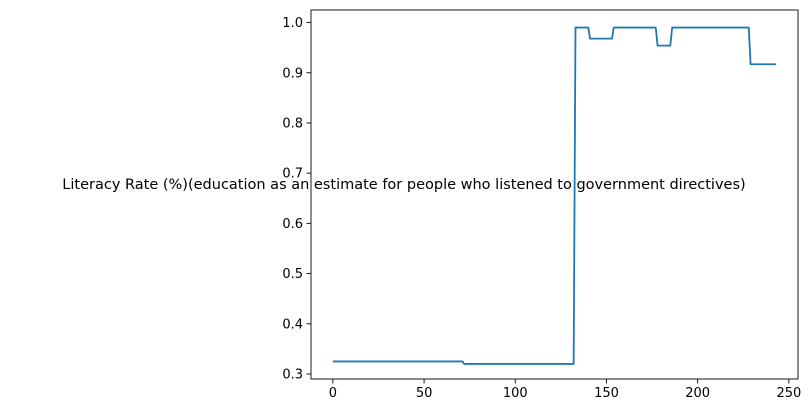 The image size is (809, 418). Describe the element at coordinates (292, 274) in the screenshot. I see `y-tick-label: 0.5` at that location.